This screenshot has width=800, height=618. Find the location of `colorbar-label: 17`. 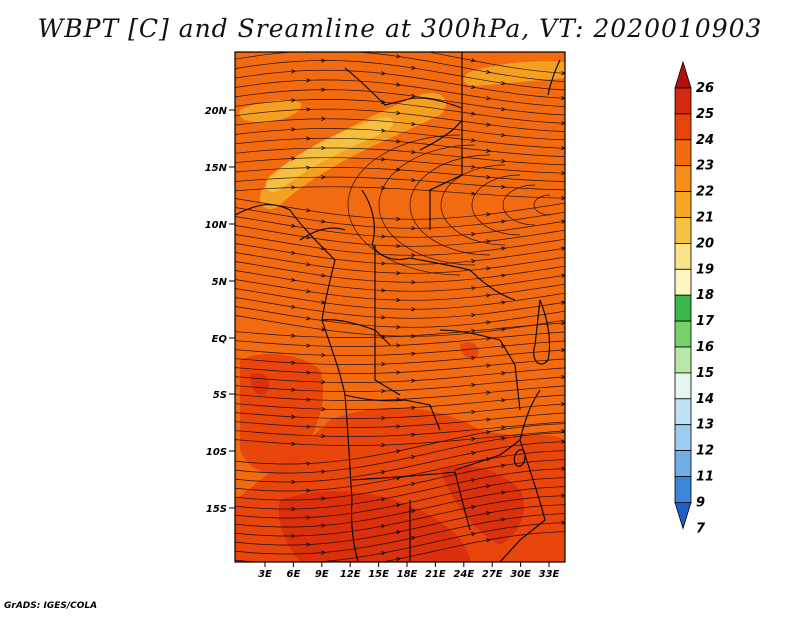

colorbar-label: 17 is located at coordinates (705, 321).